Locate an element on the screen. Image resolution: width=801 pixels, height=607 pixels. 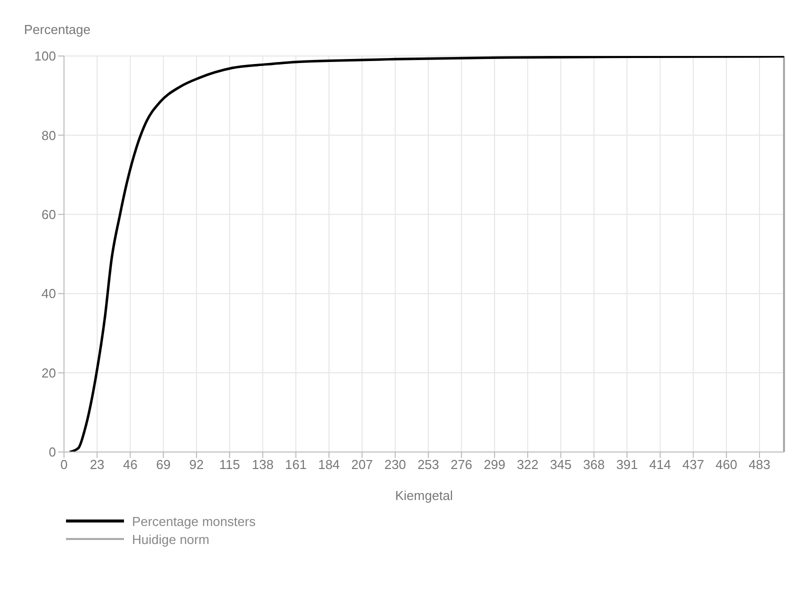
x-tick-label: 138 is located at coordinates (263, 464).